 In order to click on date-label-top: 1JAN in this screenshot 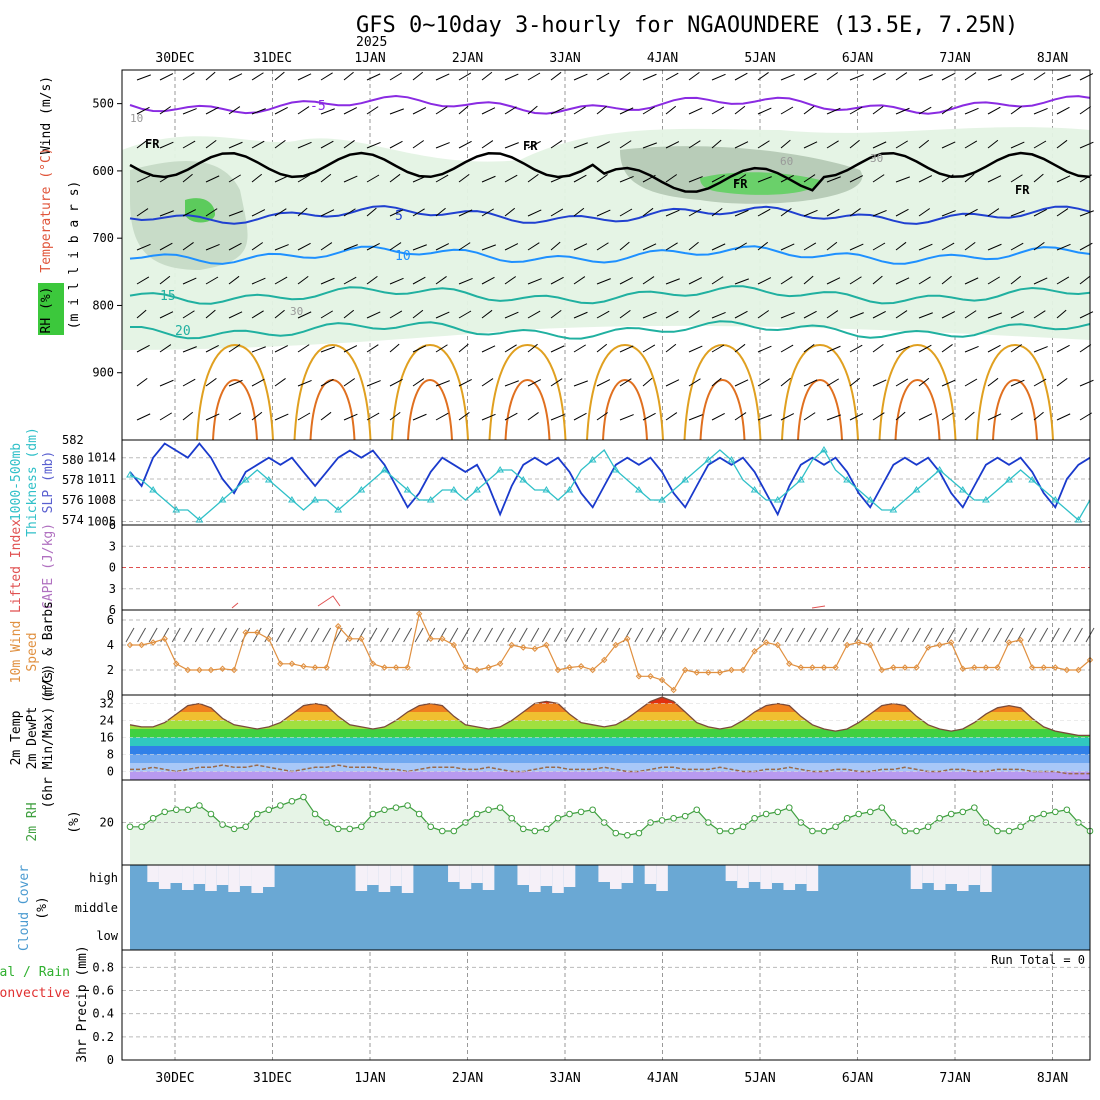, I will do `click(369, 58)`.